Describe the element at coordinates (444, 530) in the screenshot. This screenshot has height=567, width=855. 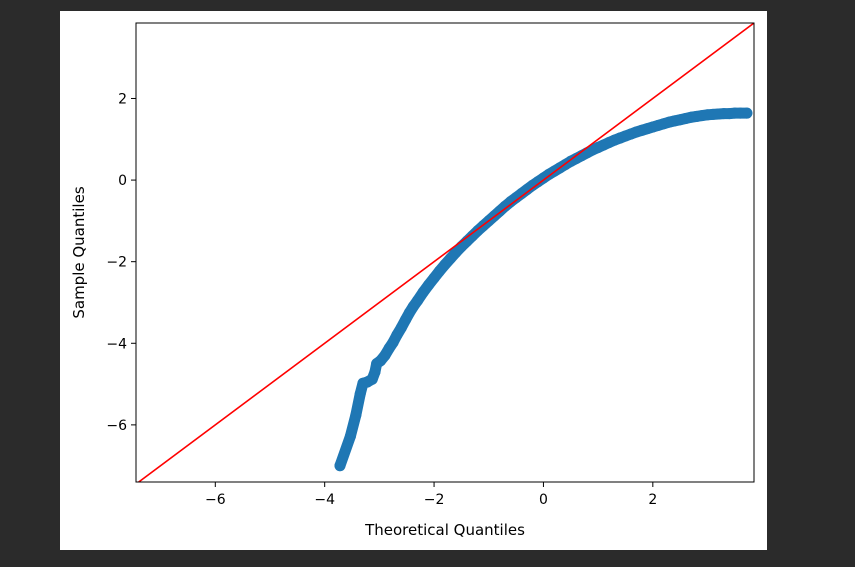
I see `x-axis-label: Theoretical Quantiles` at that location.